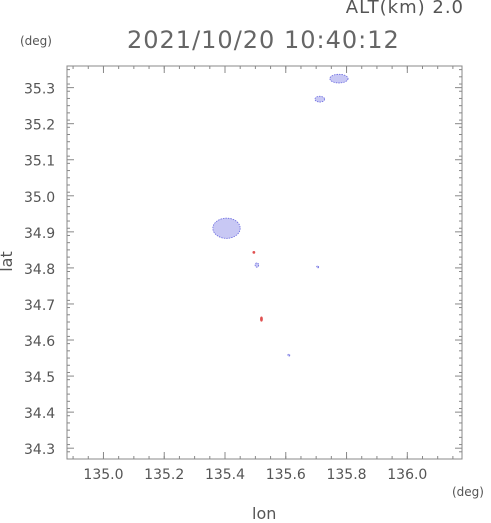  I want to click on altitude-label: ALT(km) 2.0, so click(404, 9).